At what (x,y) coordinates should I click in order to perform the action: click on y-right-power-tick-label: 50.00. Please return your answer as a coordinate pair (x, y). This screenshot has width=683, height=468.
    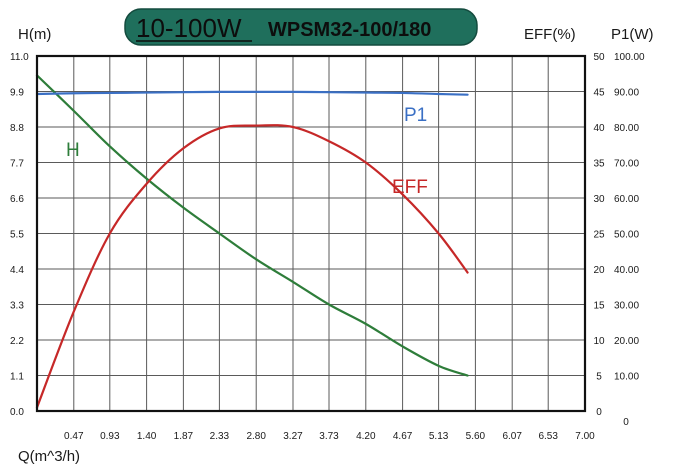
    Looking at the image, I should click on (626, 235).